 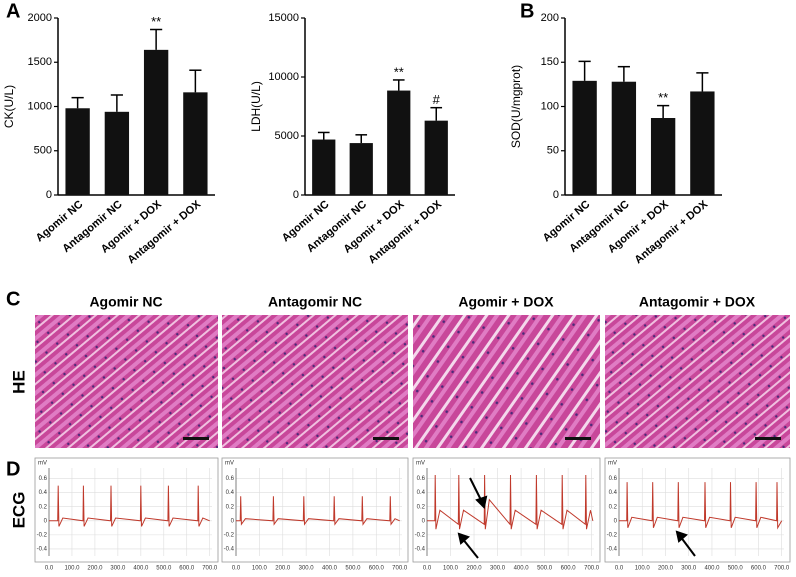 I want to click on y-tick-label: 1000, so click(x=40, y=106).